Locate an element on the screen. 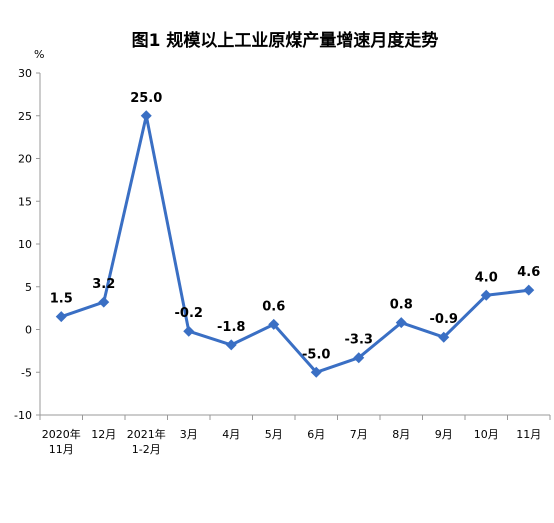 Image resolution: width=554 pixels, height=523 pixels. y-tick-label: 15 is located at coordinates (25, 201).